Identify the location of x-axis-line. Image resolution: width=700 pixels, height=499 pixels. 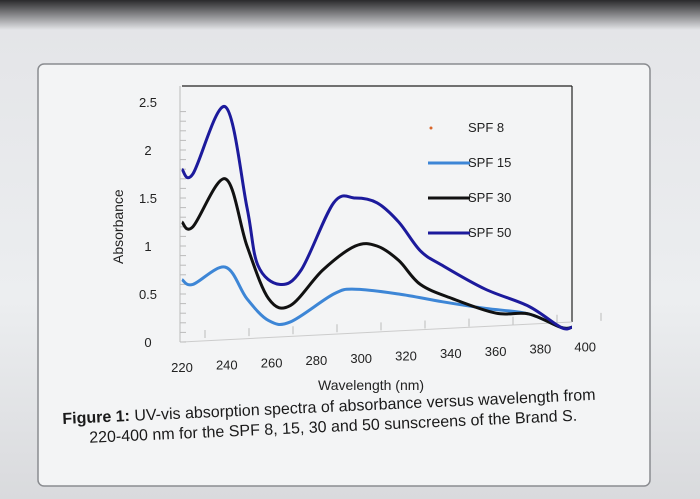
(377, 332).